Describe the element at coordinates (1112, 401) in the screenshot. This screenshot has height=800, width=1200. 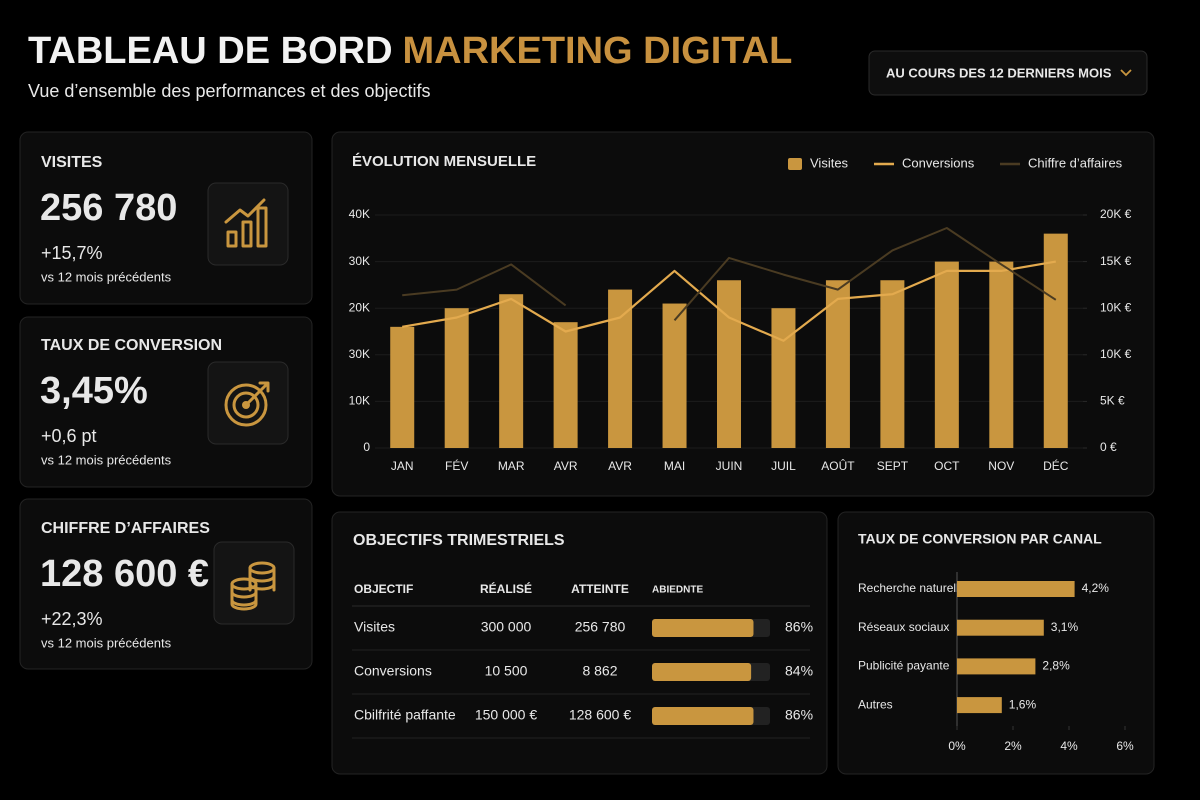
I see `y2-tick-label: 5K €` at that location.